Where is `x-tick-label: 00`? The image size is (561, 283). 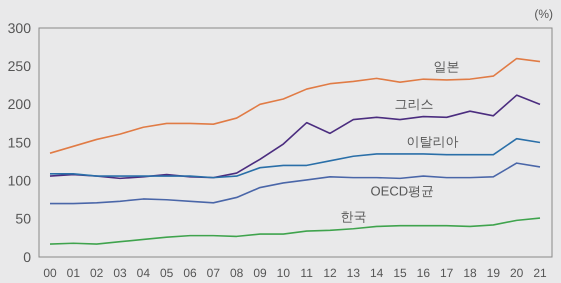 x-tick-label: 00 is located at coordinates (50, 273).